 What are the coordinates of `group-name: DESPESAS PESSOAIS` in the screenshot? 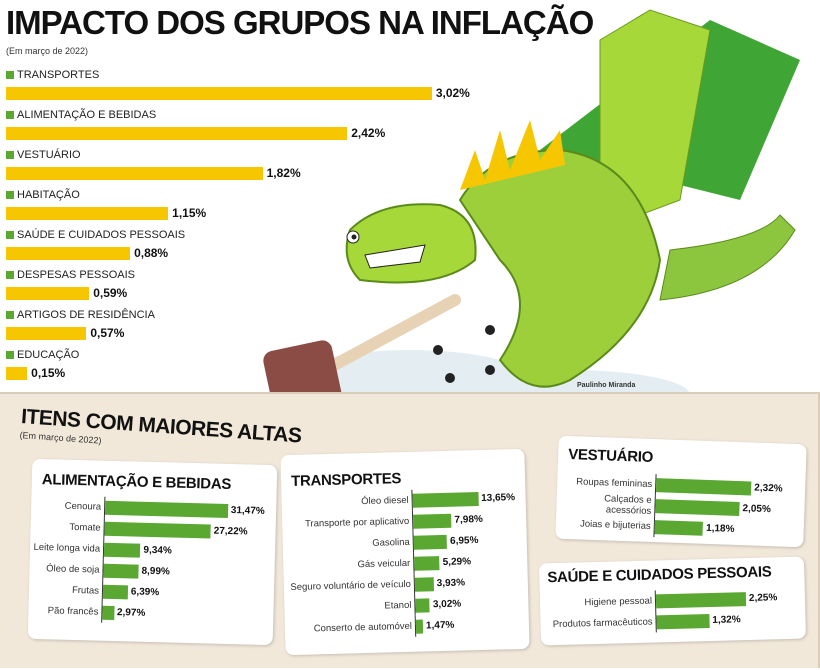 It's located at (76, 275).